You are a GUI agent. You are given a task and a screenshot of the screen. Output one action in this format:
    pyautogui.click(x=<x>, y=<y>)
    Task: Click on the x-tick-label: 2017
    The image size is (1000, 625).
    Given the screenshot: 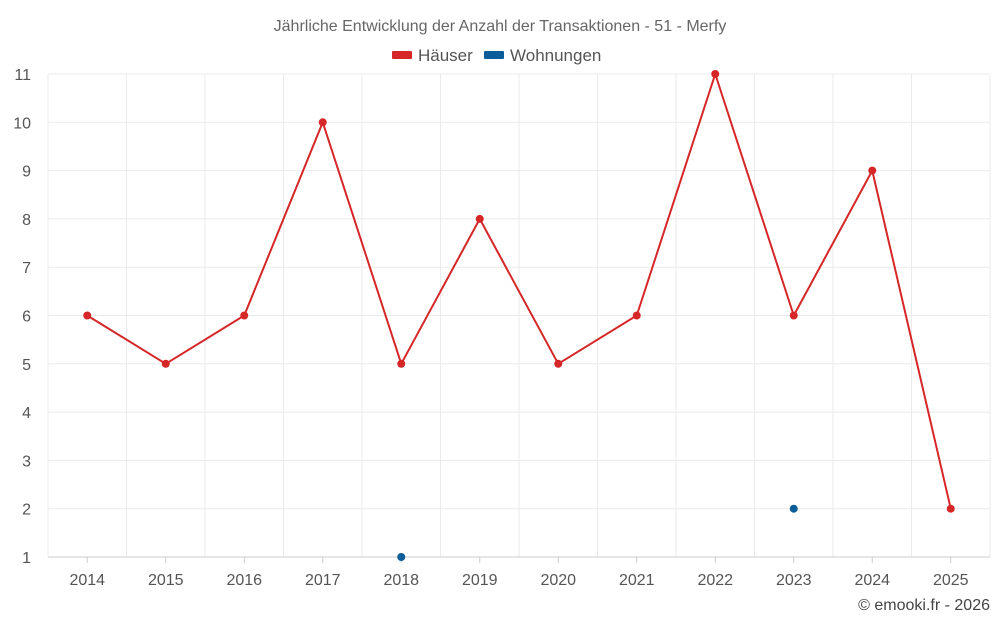 What is the action you would take?
    pyautogui.click(x=323, y=580)
    